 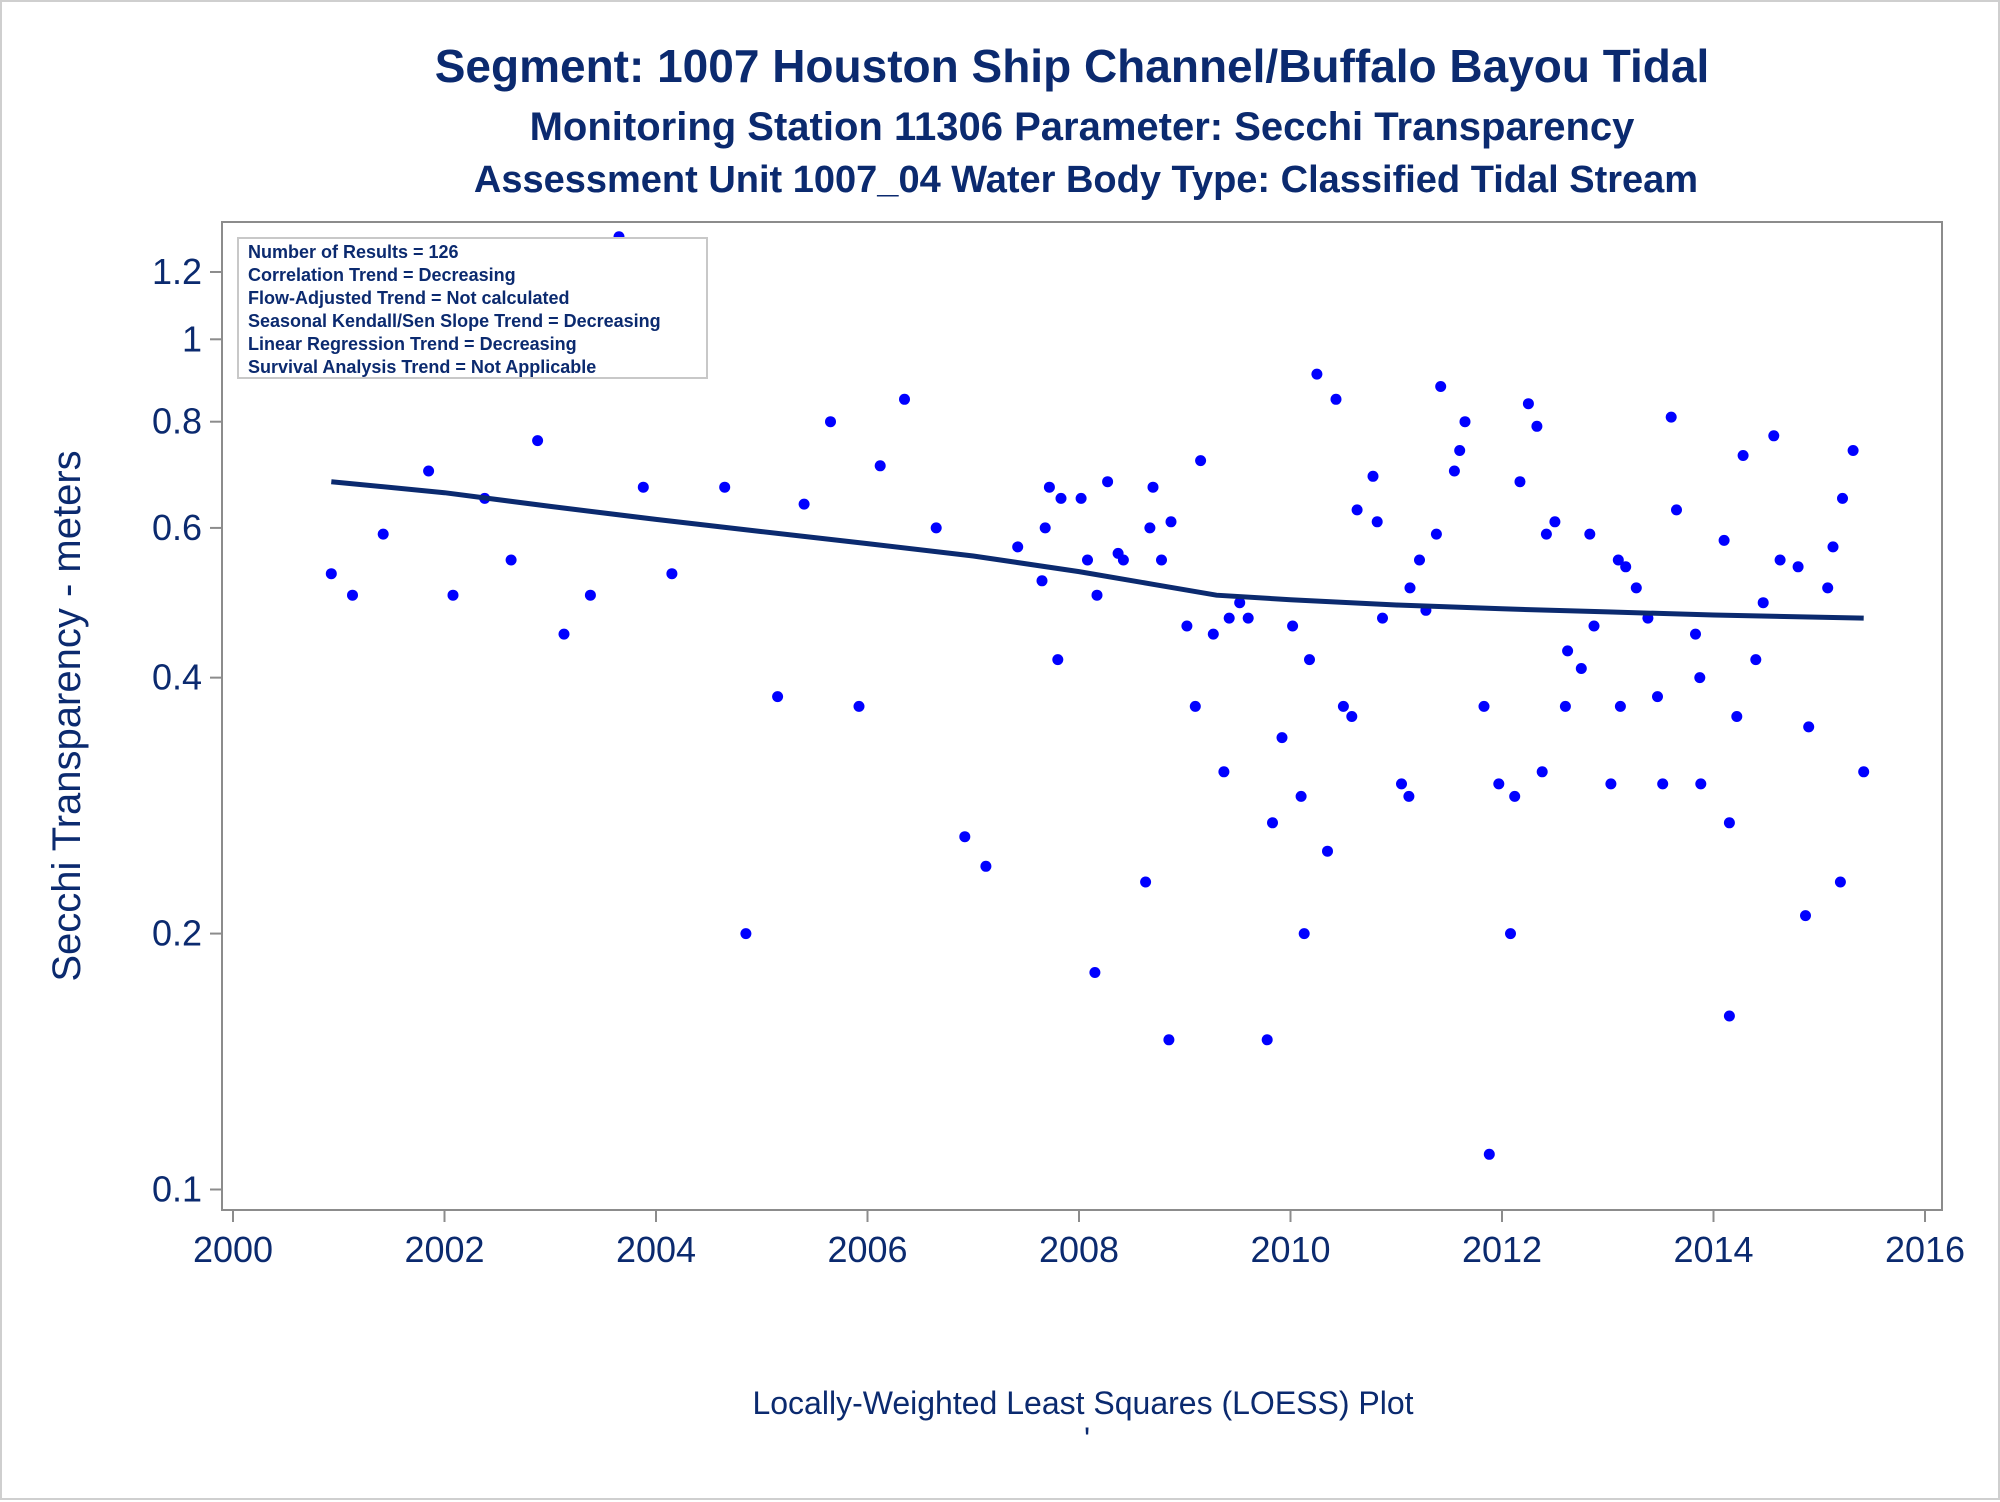 What do you see at coordinates (1925, 1249) in the screenshot?
I see `x-tick-label: 2016` at bounding box center [1925, 1249].